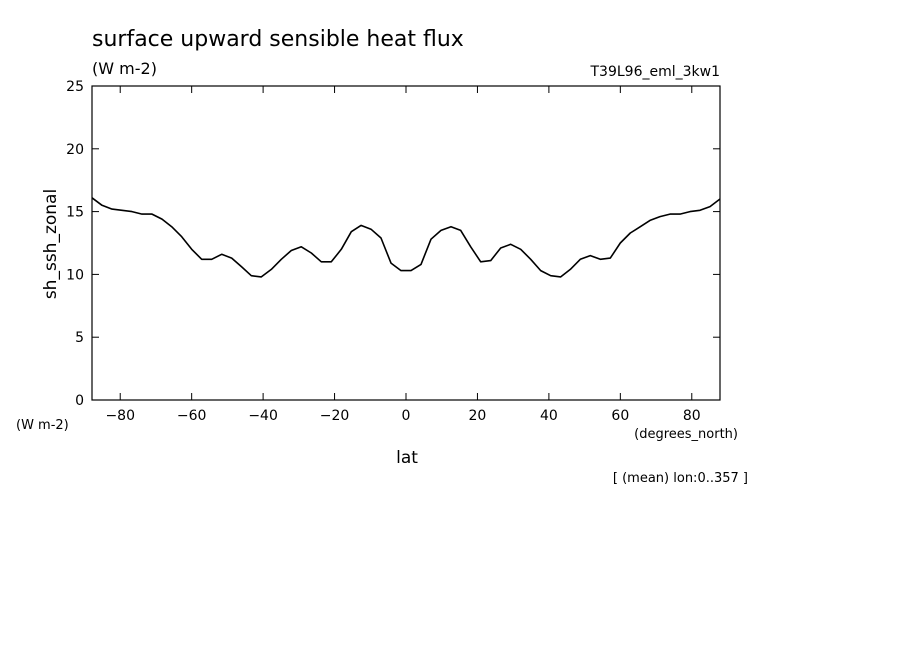 The height and width of the screenshot is (654, 904). What do you see at coordinates (335, 416) in the screenshot?
I see `x-tick-label: −20` at bounding box center [335, 416].